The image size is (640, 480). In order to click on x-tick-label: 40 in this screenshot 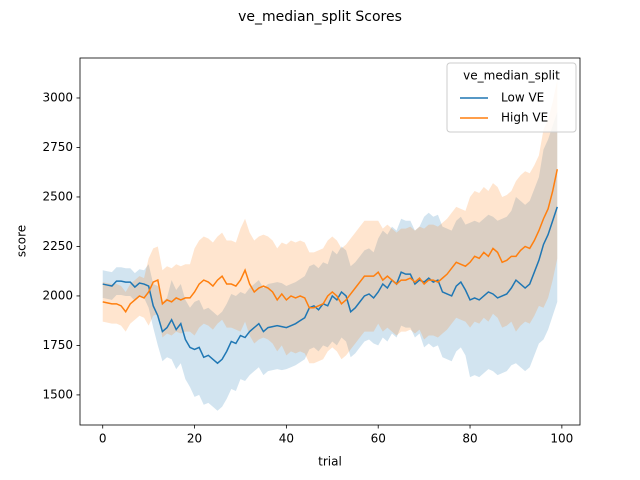, I will do `click(286, 439)`.